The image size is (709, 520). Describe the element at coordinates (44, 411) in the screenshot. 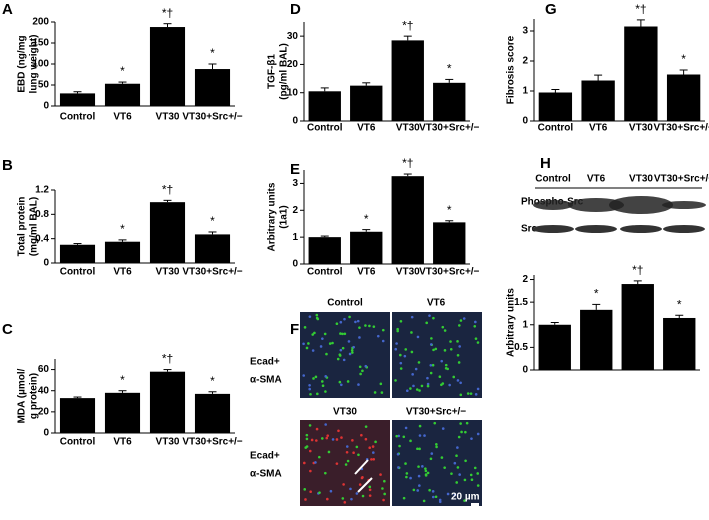

I see `y-tick-label: 20` at that location.